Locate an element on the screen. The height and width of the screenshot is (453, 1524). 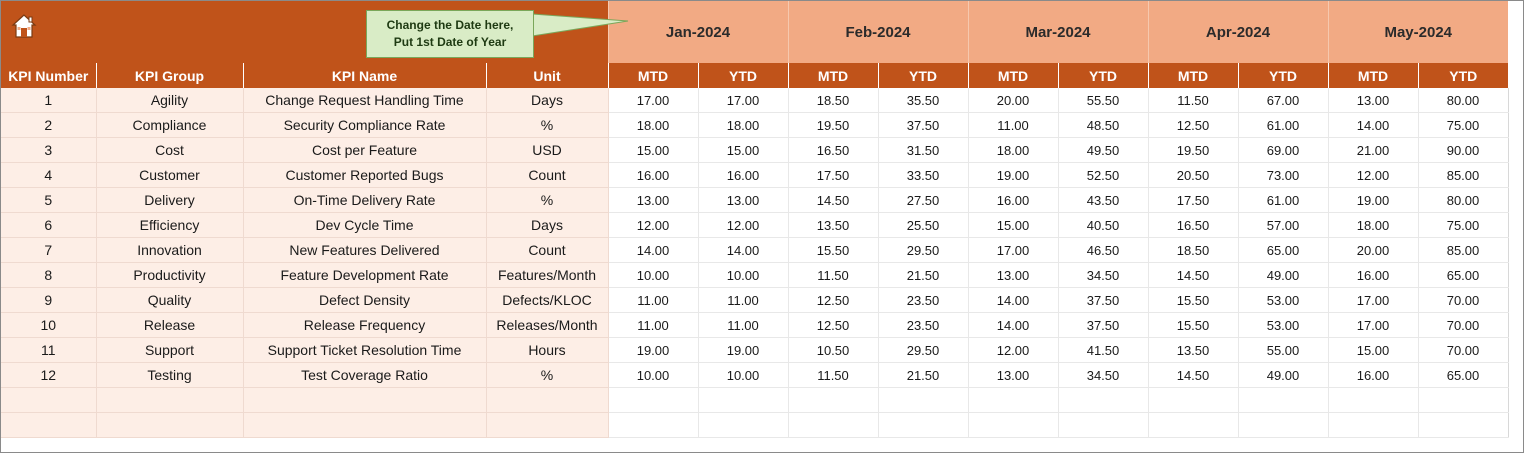
kpi-name-cell: On-Time Delivery Rate is located at coordinates (365, 200).